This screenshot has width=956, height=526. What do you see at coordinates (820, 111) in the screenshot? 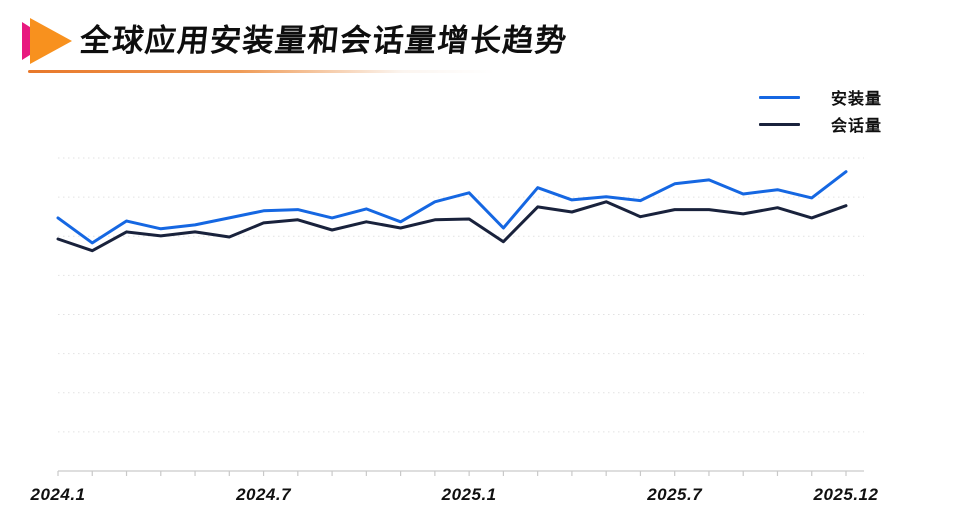
I see `chart-legend: 安装量 会话量` at bounding box center [820, 111].